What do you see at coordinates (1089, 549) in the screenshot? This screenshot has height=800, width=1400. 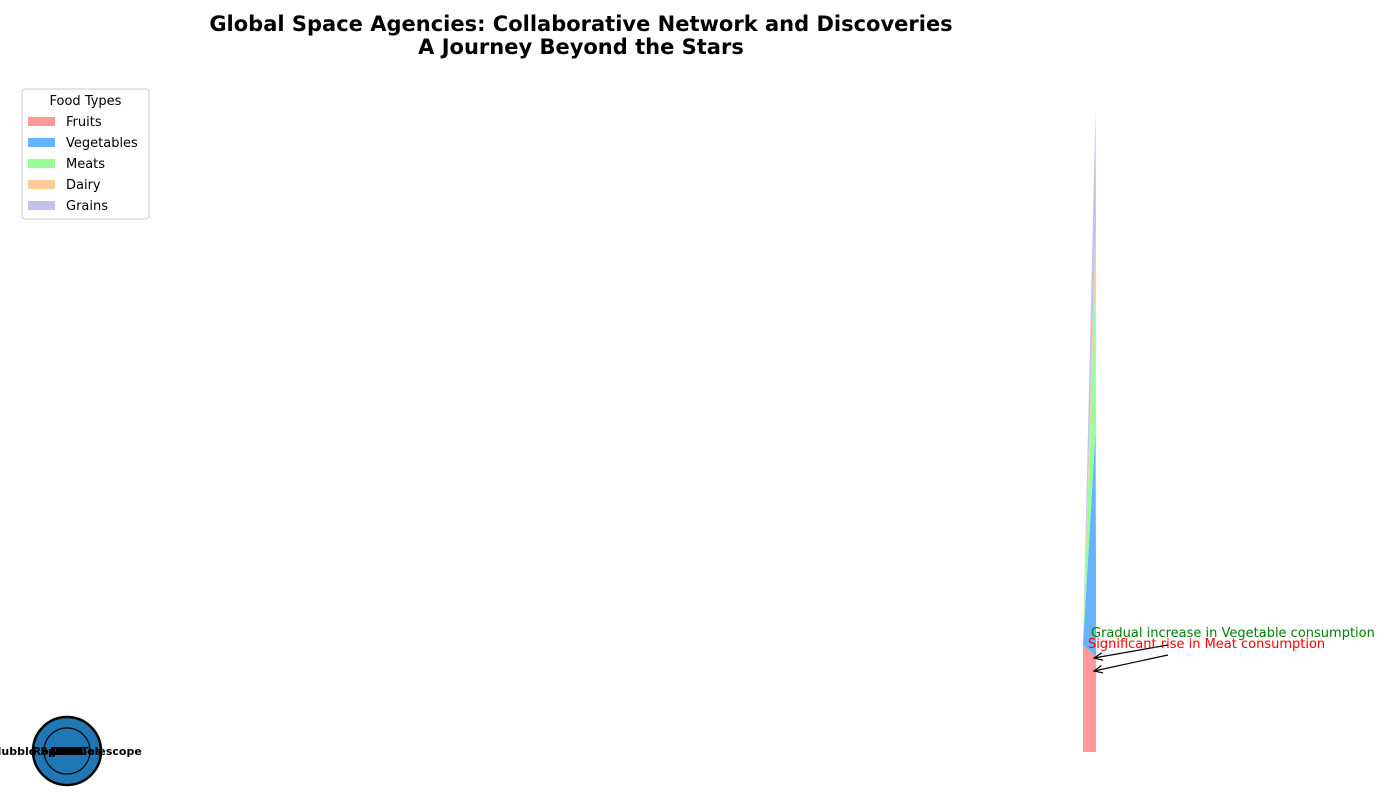 I see `area-series-vegetables` at bounding box center [1089, 549].